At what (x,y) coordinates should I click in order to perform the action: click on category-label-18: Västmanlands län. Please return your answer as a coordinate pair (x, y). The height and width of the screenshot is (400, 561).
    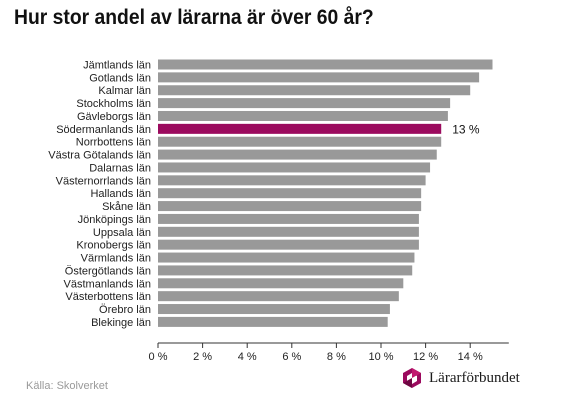
    Looking at the image, I should click on (107, 284).